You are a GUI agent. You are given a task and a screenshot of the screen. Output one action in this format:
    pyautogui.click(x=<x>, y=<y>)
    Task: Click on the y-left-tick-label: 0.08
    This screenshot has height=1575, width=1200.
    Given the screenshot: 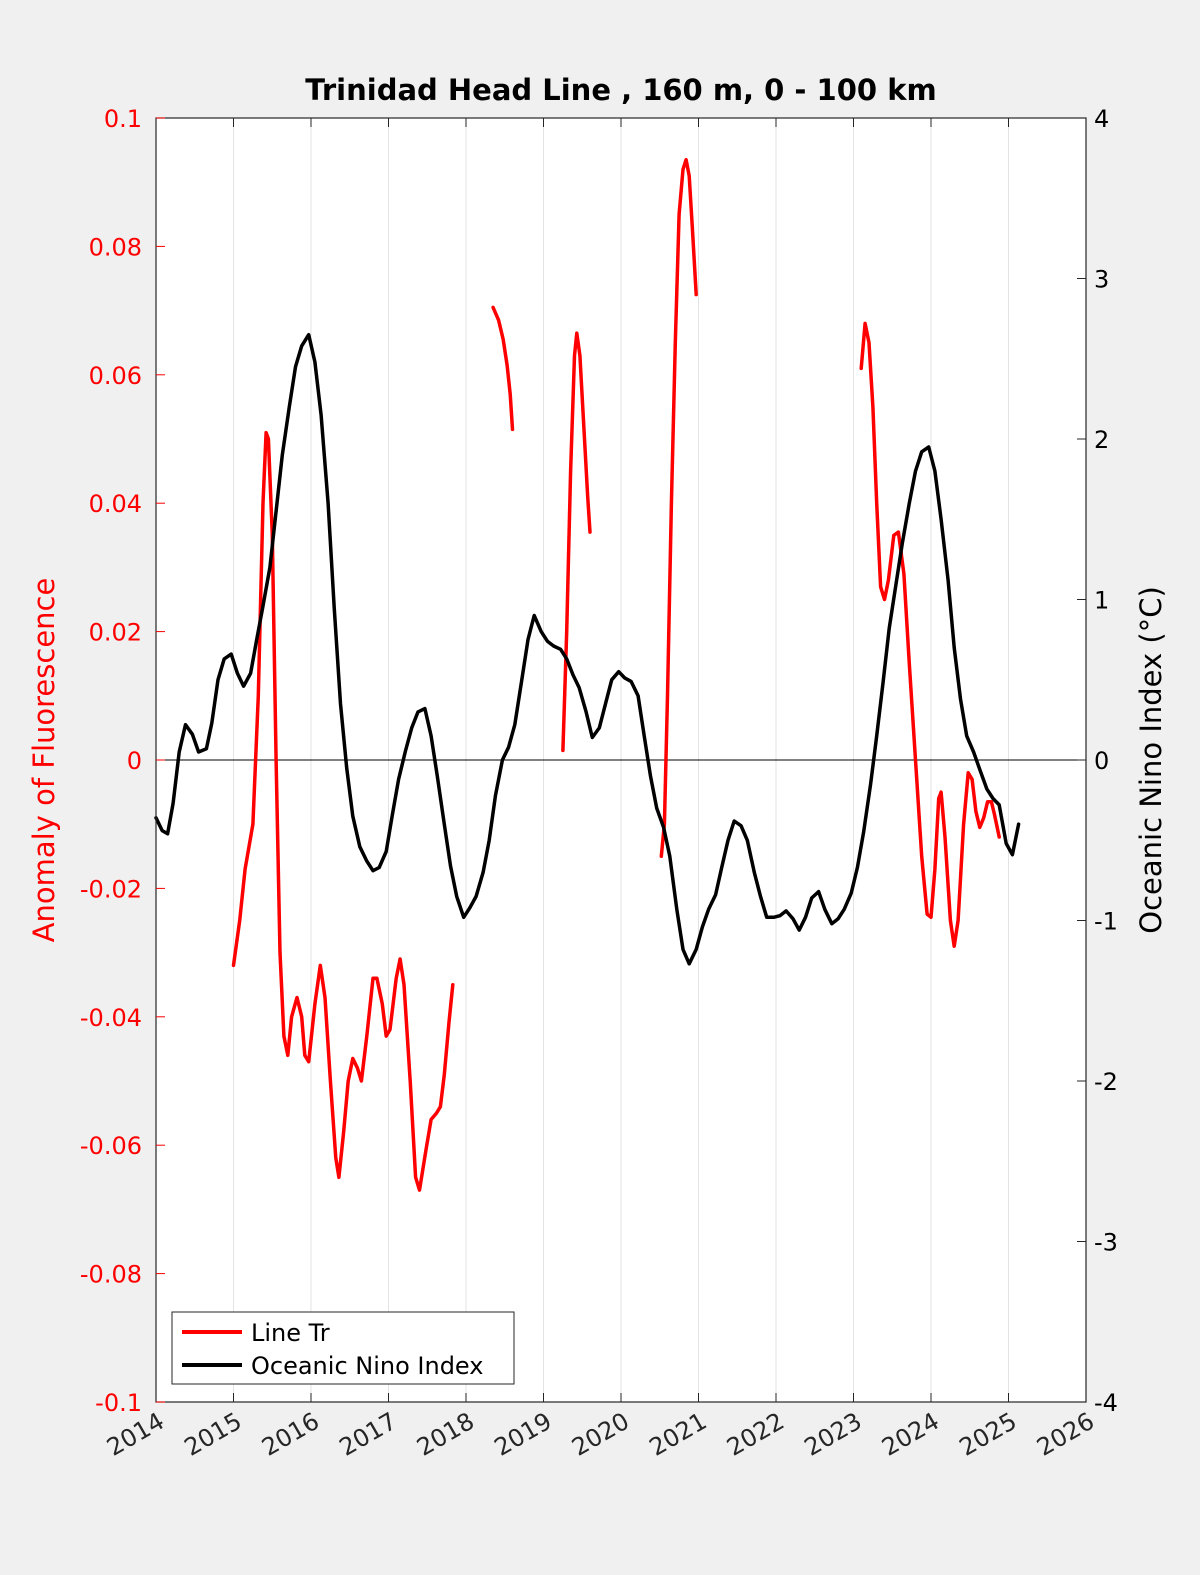 What is the action you would take?
    pyautogui.click(x=115, y=247)
    